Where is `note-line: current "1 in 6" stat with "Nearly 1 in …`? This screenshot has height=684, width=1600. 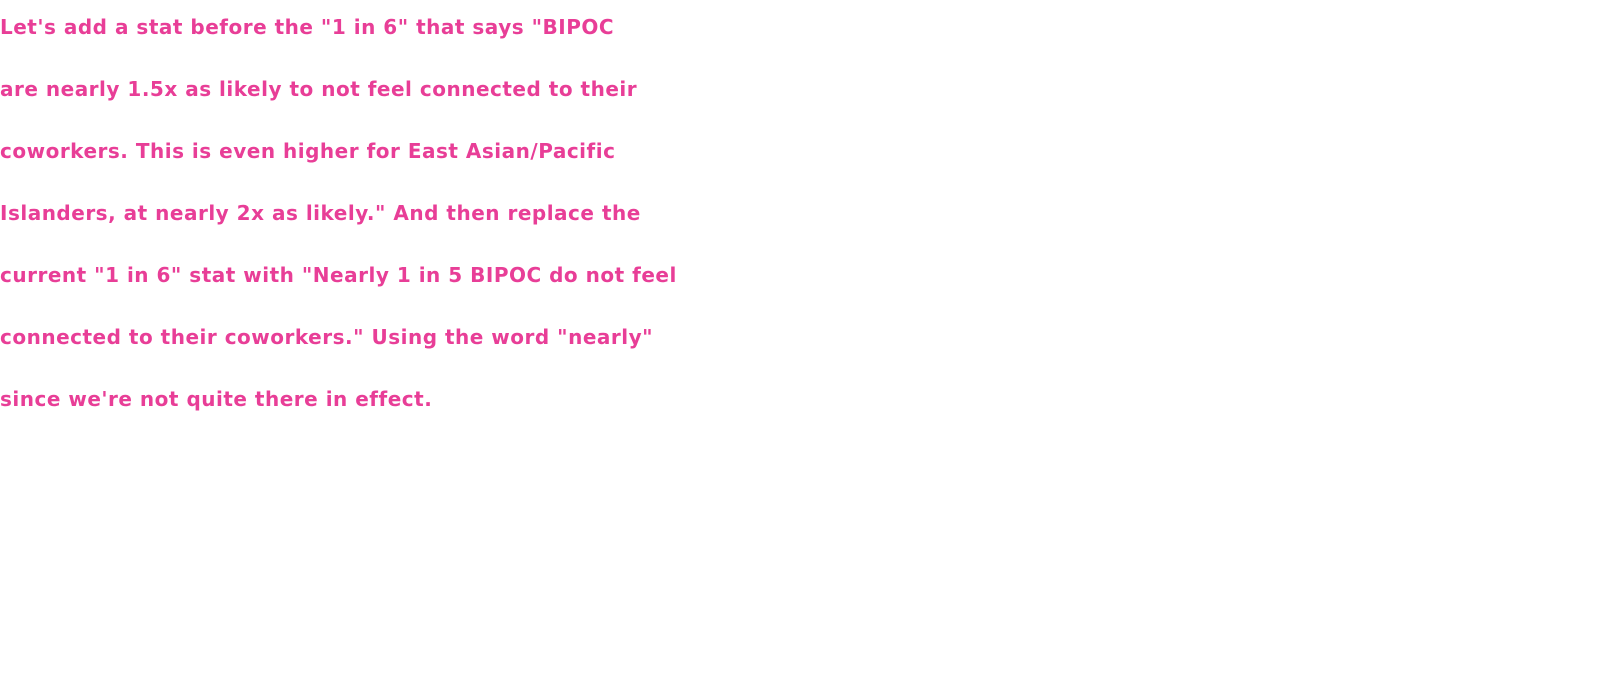
note-line: current "1 in 6" stat with "Nearly 1 in … is located at coordinates (338, 275).